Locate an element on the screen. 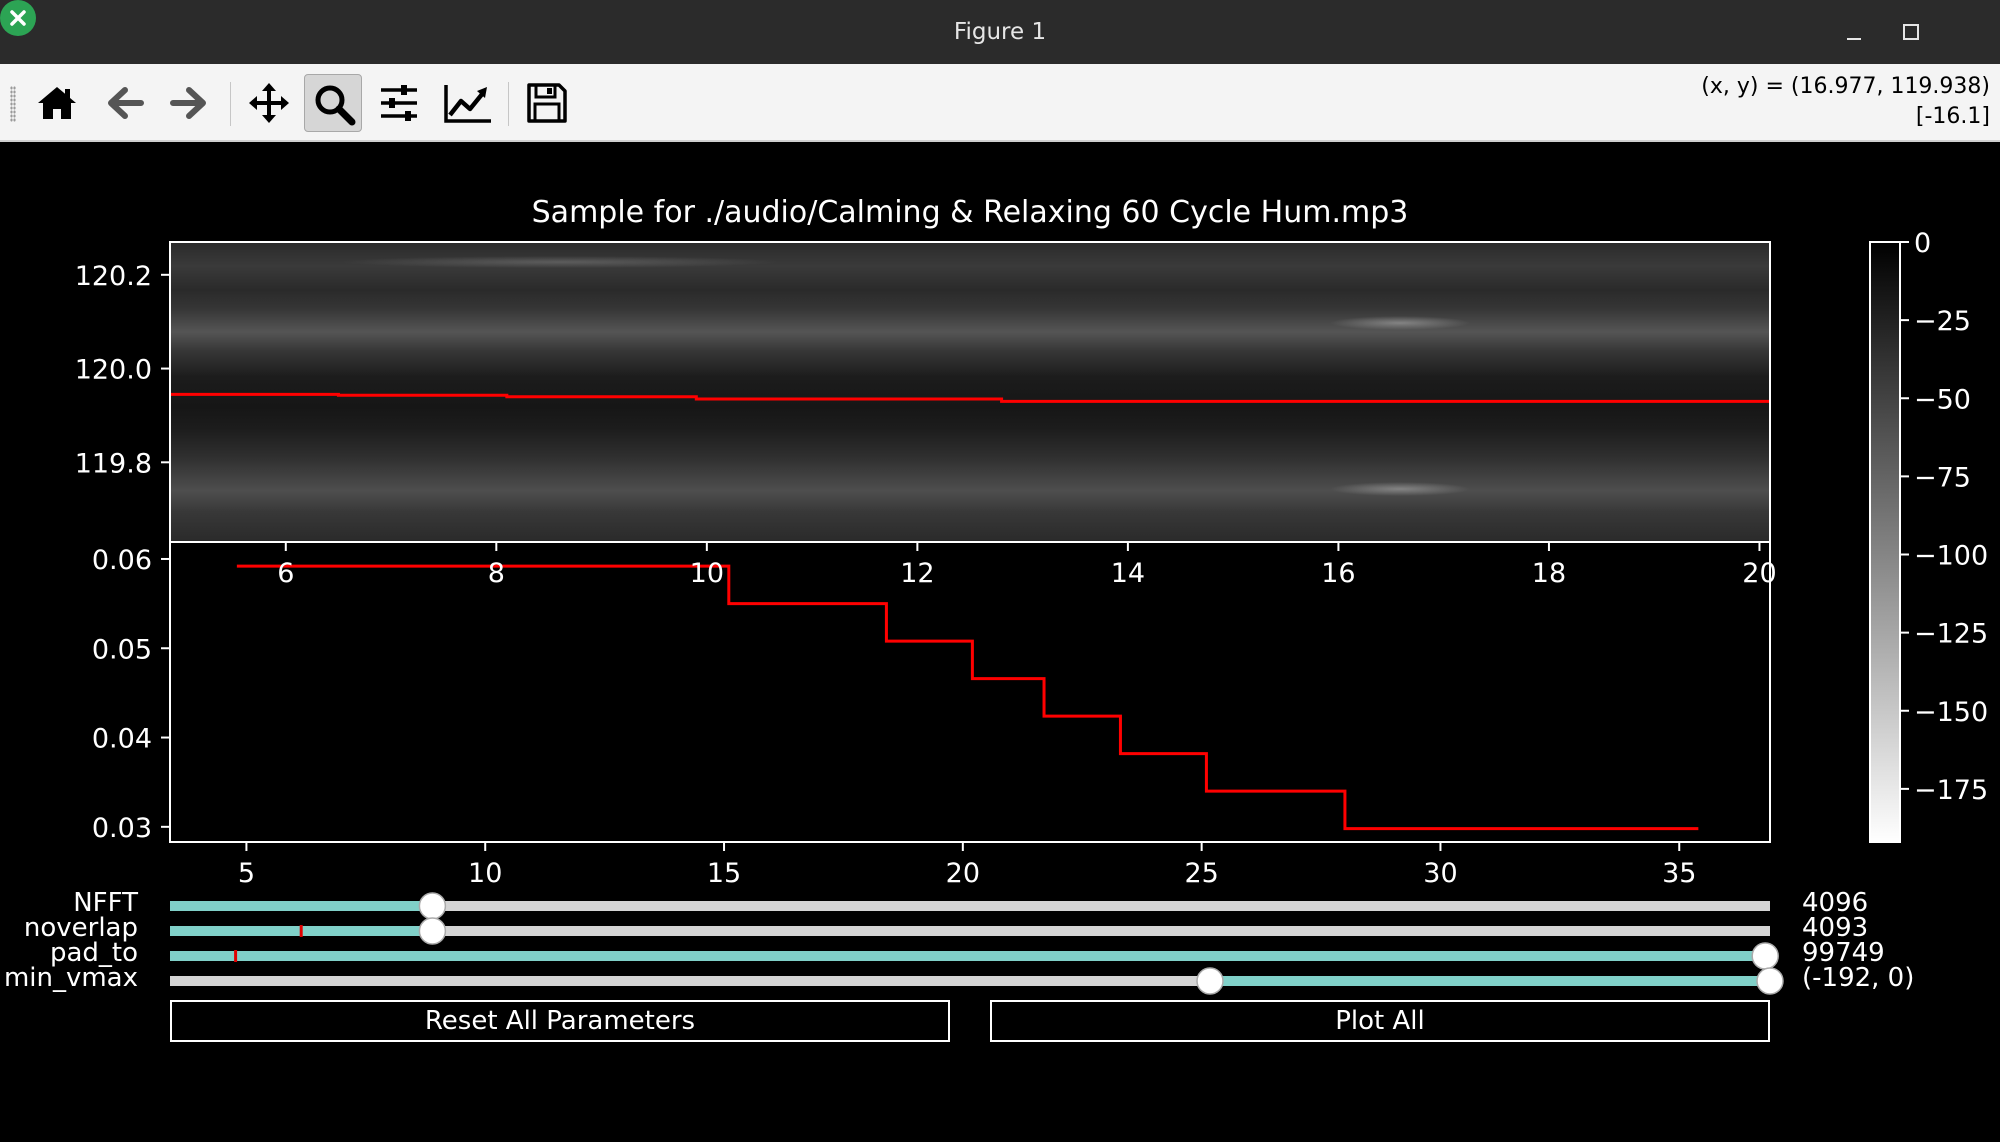 Image resolution: width=2000 pixels, height=1142 pixels. slider-min-vmax is located at coordinates (977, 981).